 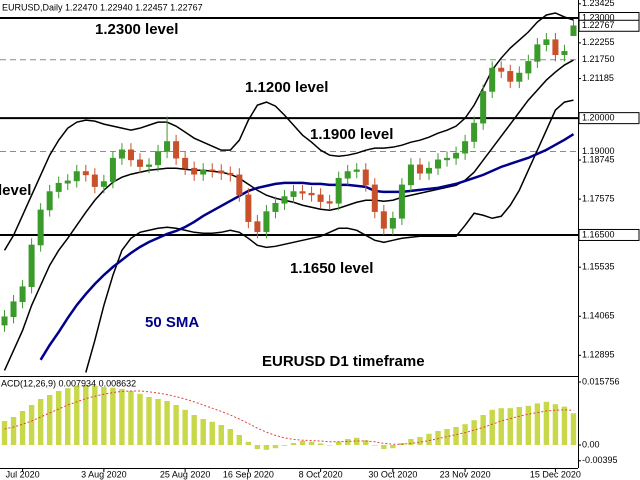 I want to click on level-label-box, so click(x=609, y=234).